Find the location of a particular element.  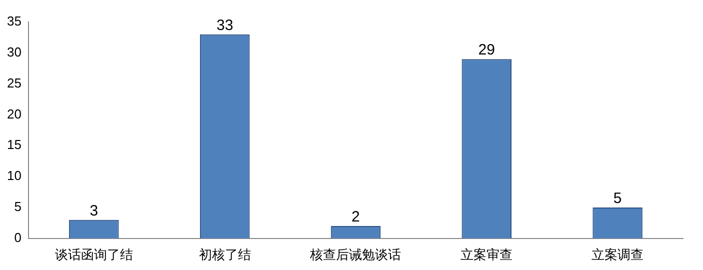

y-tick-label: 30 is located at coordinates (14, 52).